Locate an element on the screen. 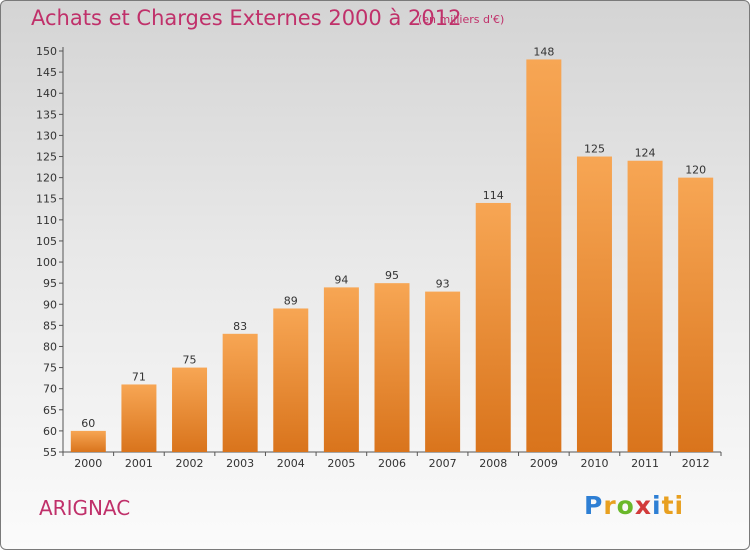 The width and height of the screenshot is (750, 550). bar-2008 is located at coordinates (493, 327).